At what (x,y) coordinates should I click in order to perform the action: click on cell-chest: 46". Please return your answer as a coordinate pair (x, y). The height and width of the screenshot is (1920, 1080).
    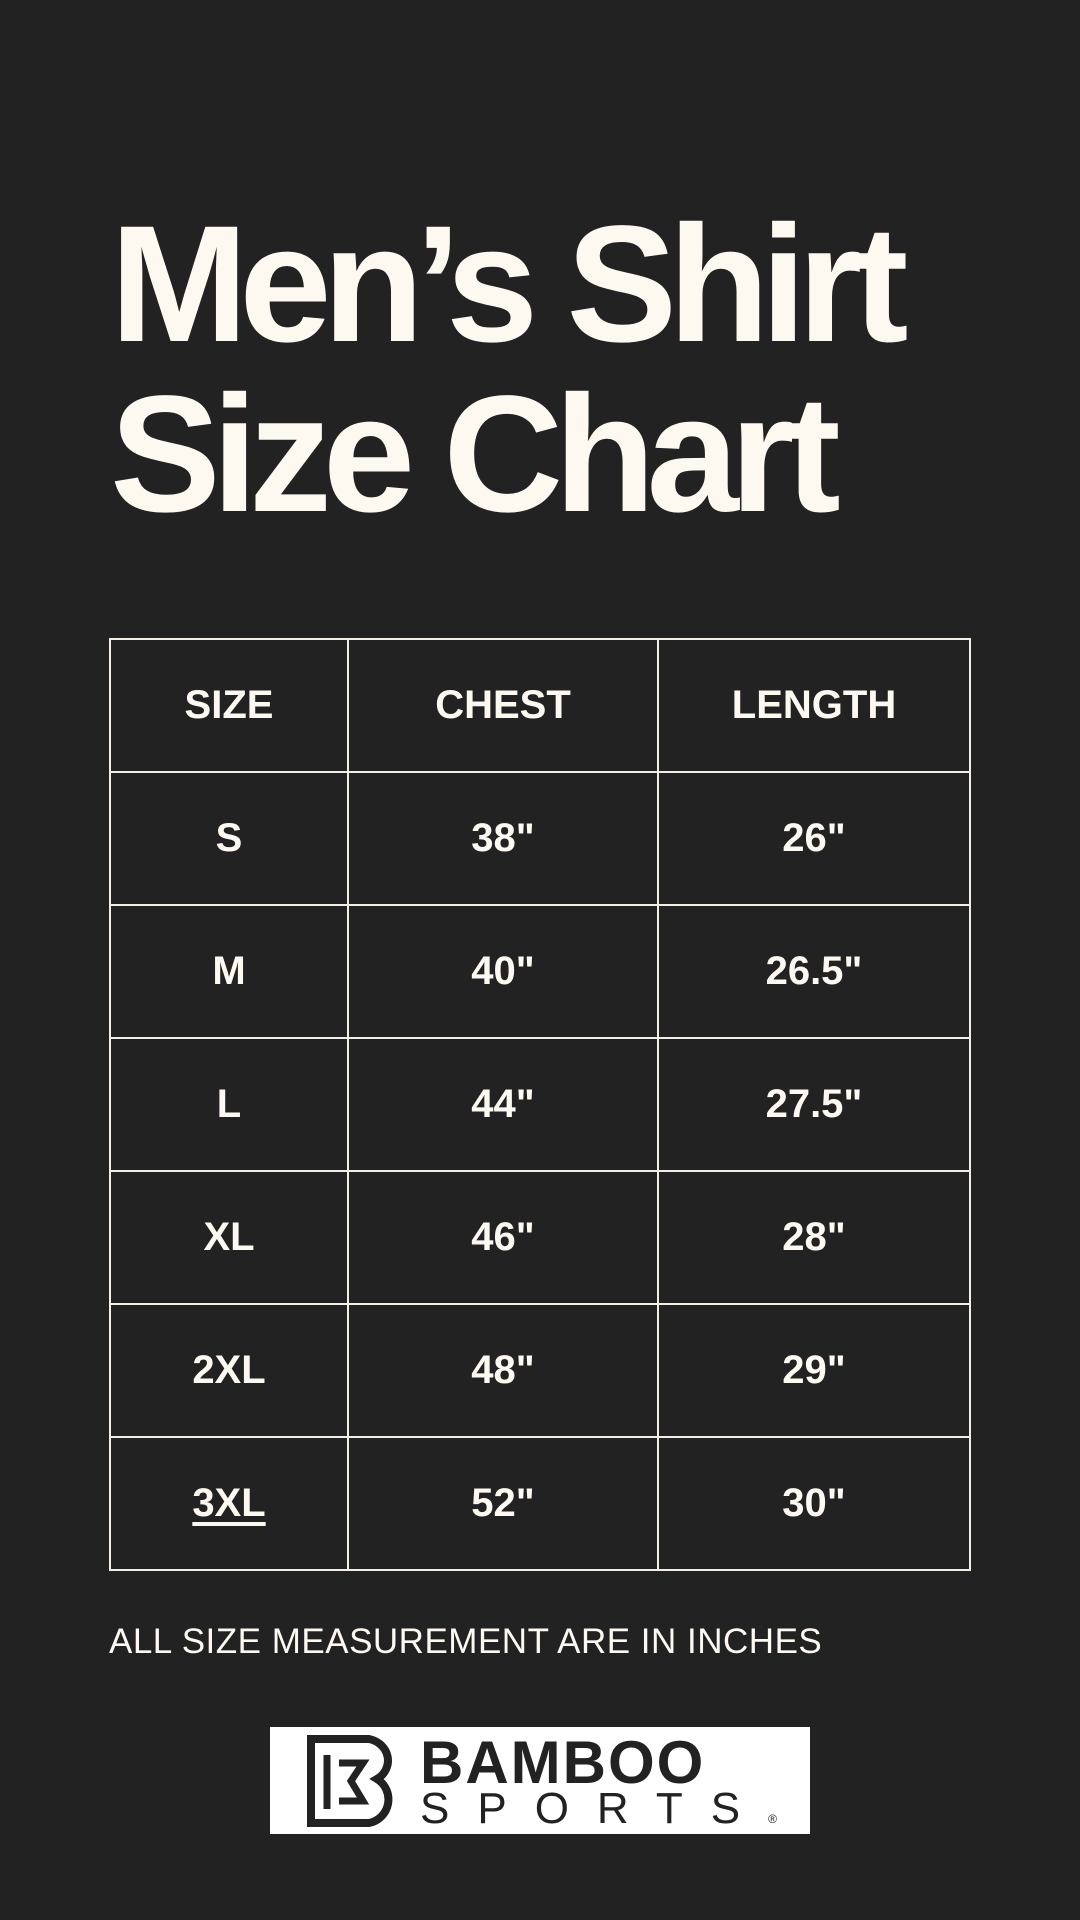
    Looking at the image, I should click on (503, 1237).